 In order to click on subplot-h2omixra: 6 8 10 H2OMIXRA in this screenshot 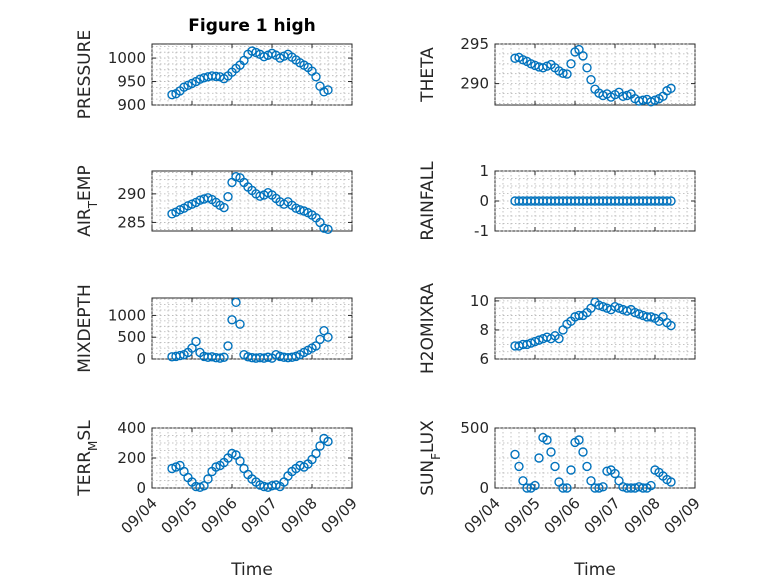, I will do `click(557, 328)`.